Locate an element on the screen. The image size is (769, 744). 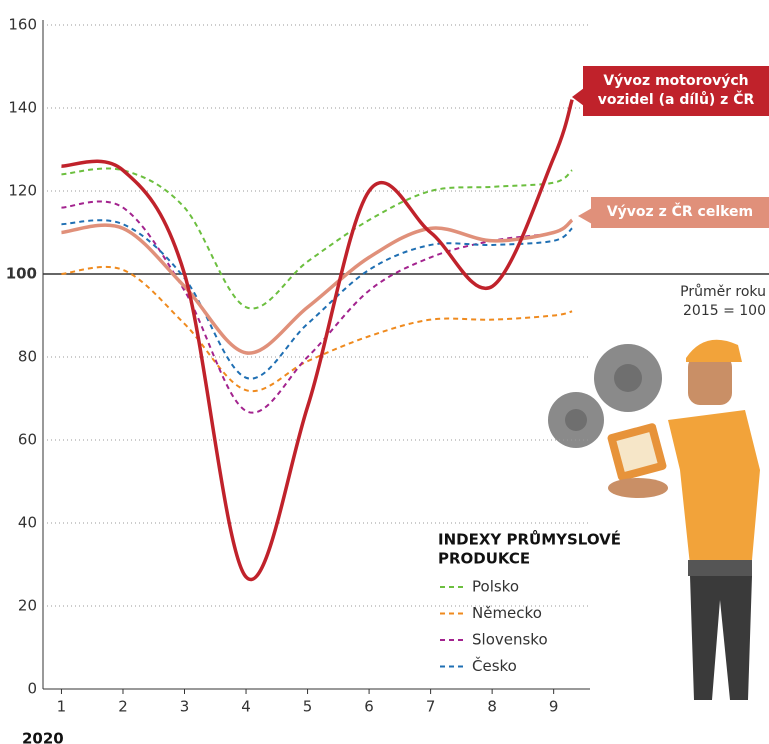
legend-label: Německo is located at coordinates (507, 613).